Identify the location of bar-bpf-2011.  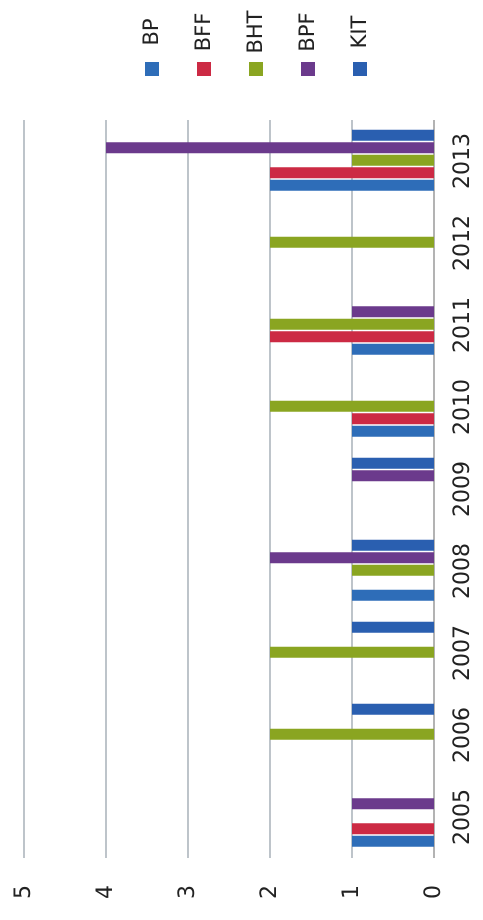
(393, 312).